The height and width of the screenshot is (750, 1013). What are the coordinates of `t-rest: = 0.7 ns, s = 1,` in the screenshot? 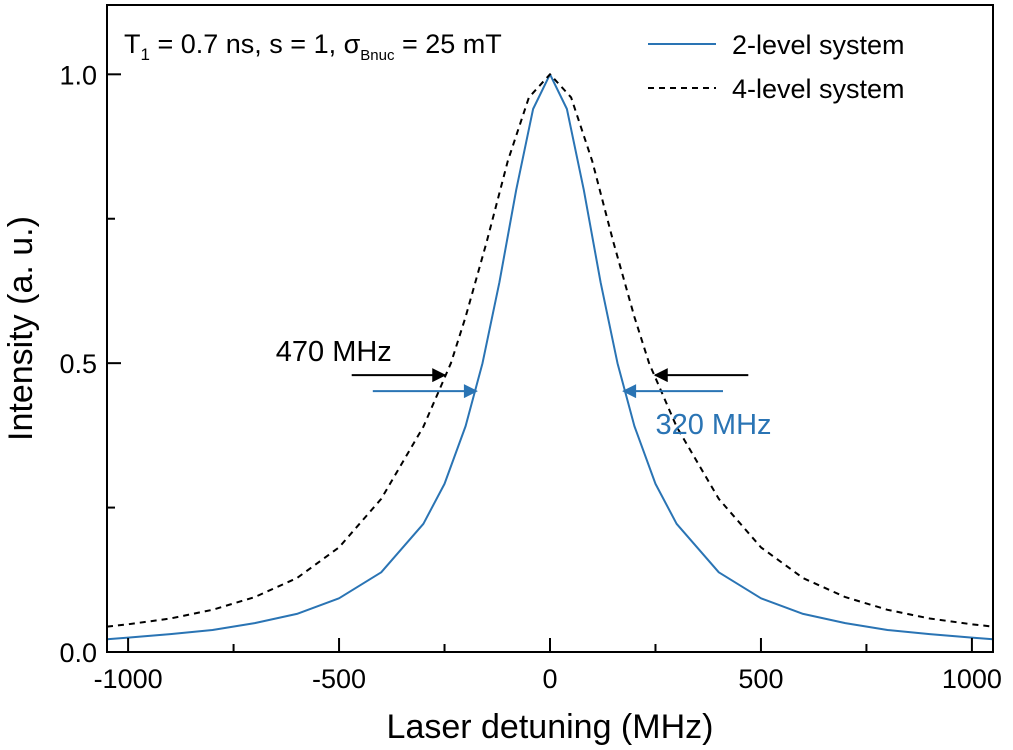 It's located at (247, 44).